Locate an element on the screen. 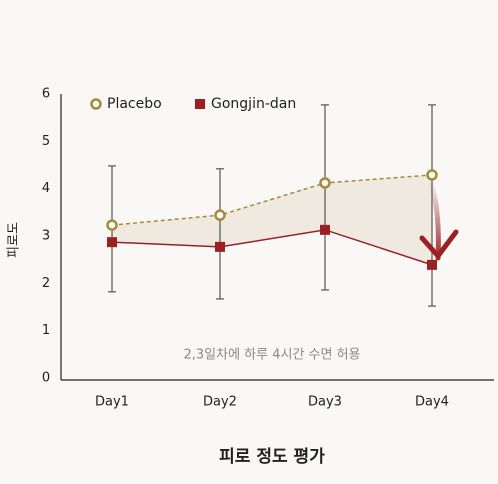 The height and width of the screenshot is (484, 498). x-tick-label: Day1 is located at coordinates (112, 402).